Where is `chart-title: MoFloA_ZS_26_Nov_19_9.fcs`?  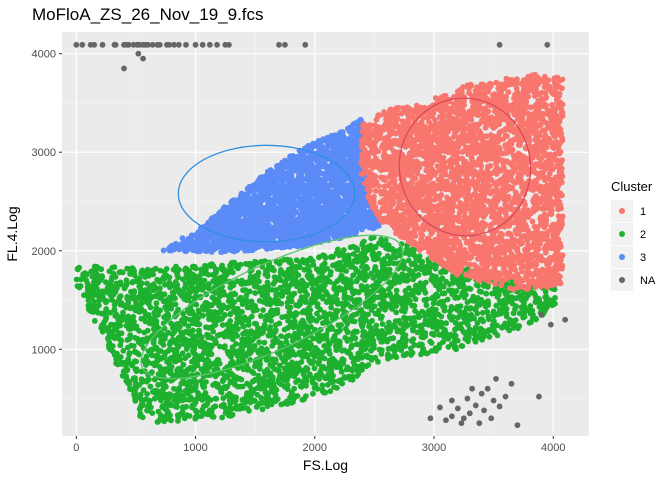
chart-title: MoFloA_ZS_26_Nov_19_9.fcs is located at coordinates (148, 14).